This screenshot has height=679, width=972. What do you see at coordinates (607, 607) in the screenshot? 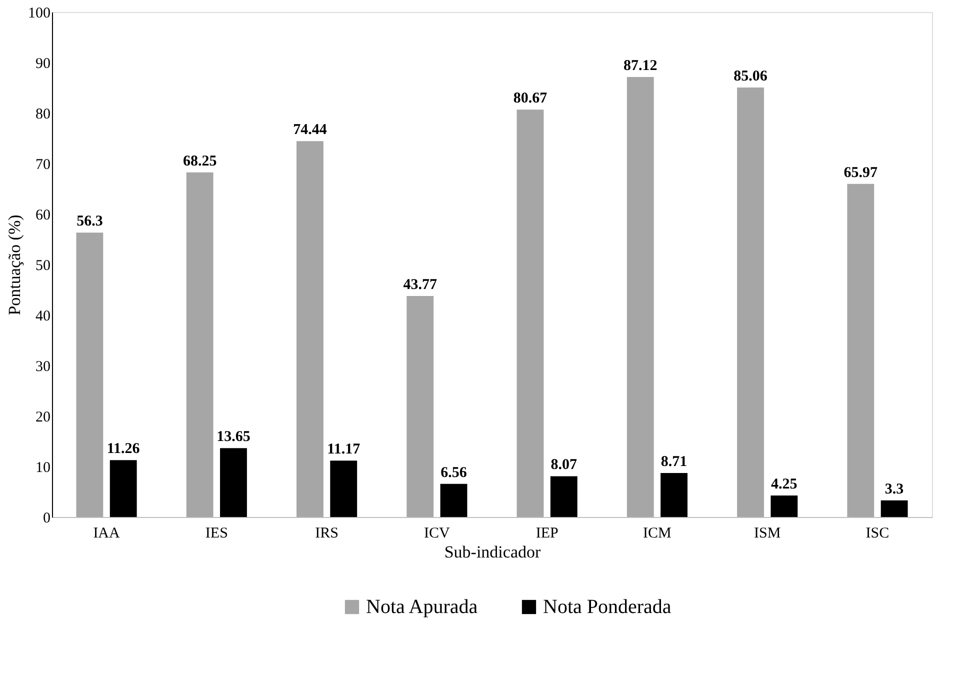
I see `legend-label: Nota Ponderada` at bounding box center [607, 607].